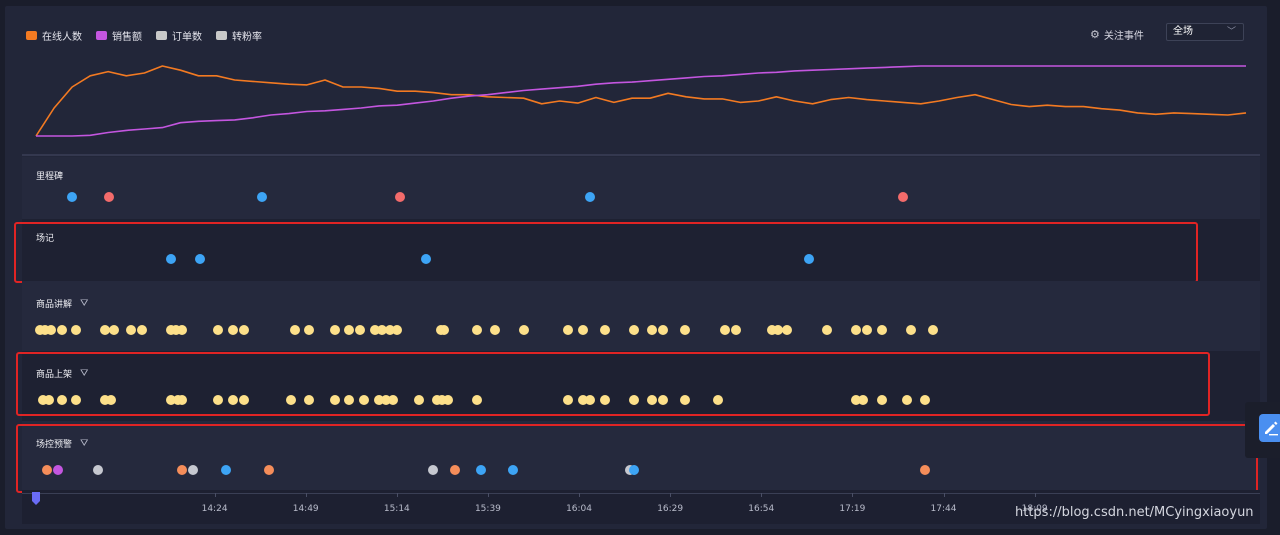  Describe the element at coordinates (36, 499) in the screenshot. I see `range-handle-icon` at that location.